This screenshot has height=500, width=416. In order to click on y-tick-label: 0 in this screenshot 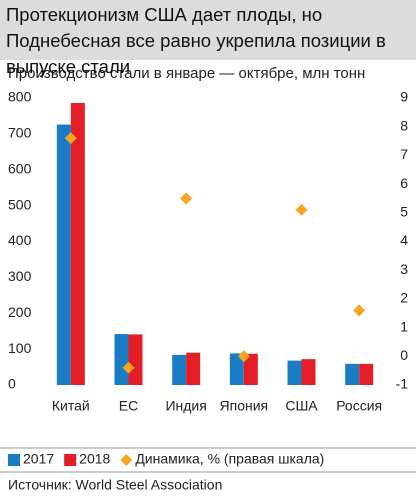, I will do `click(12, 384)`.